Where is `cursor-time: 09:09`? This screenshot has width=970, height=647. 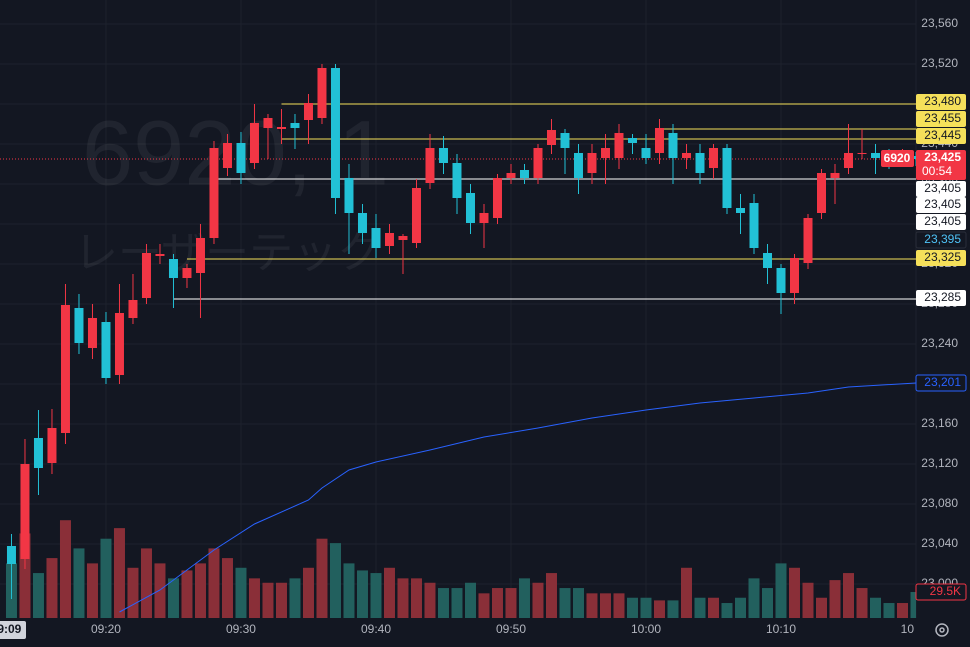
cursor-time: 09:09 is located at coordinates (11, 629).